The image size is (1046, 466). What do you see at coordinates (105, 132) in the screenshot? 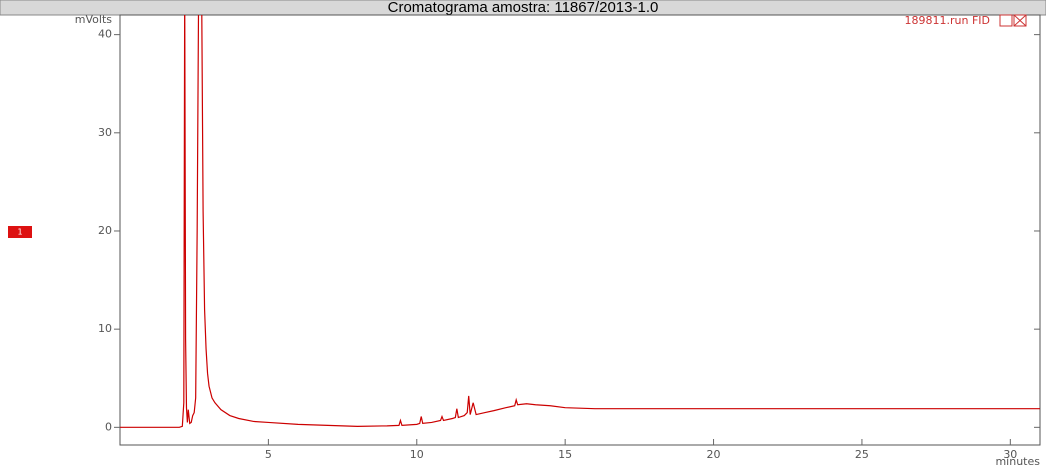
I see `y-tick-label: 30` at bounding box center [105, 132].